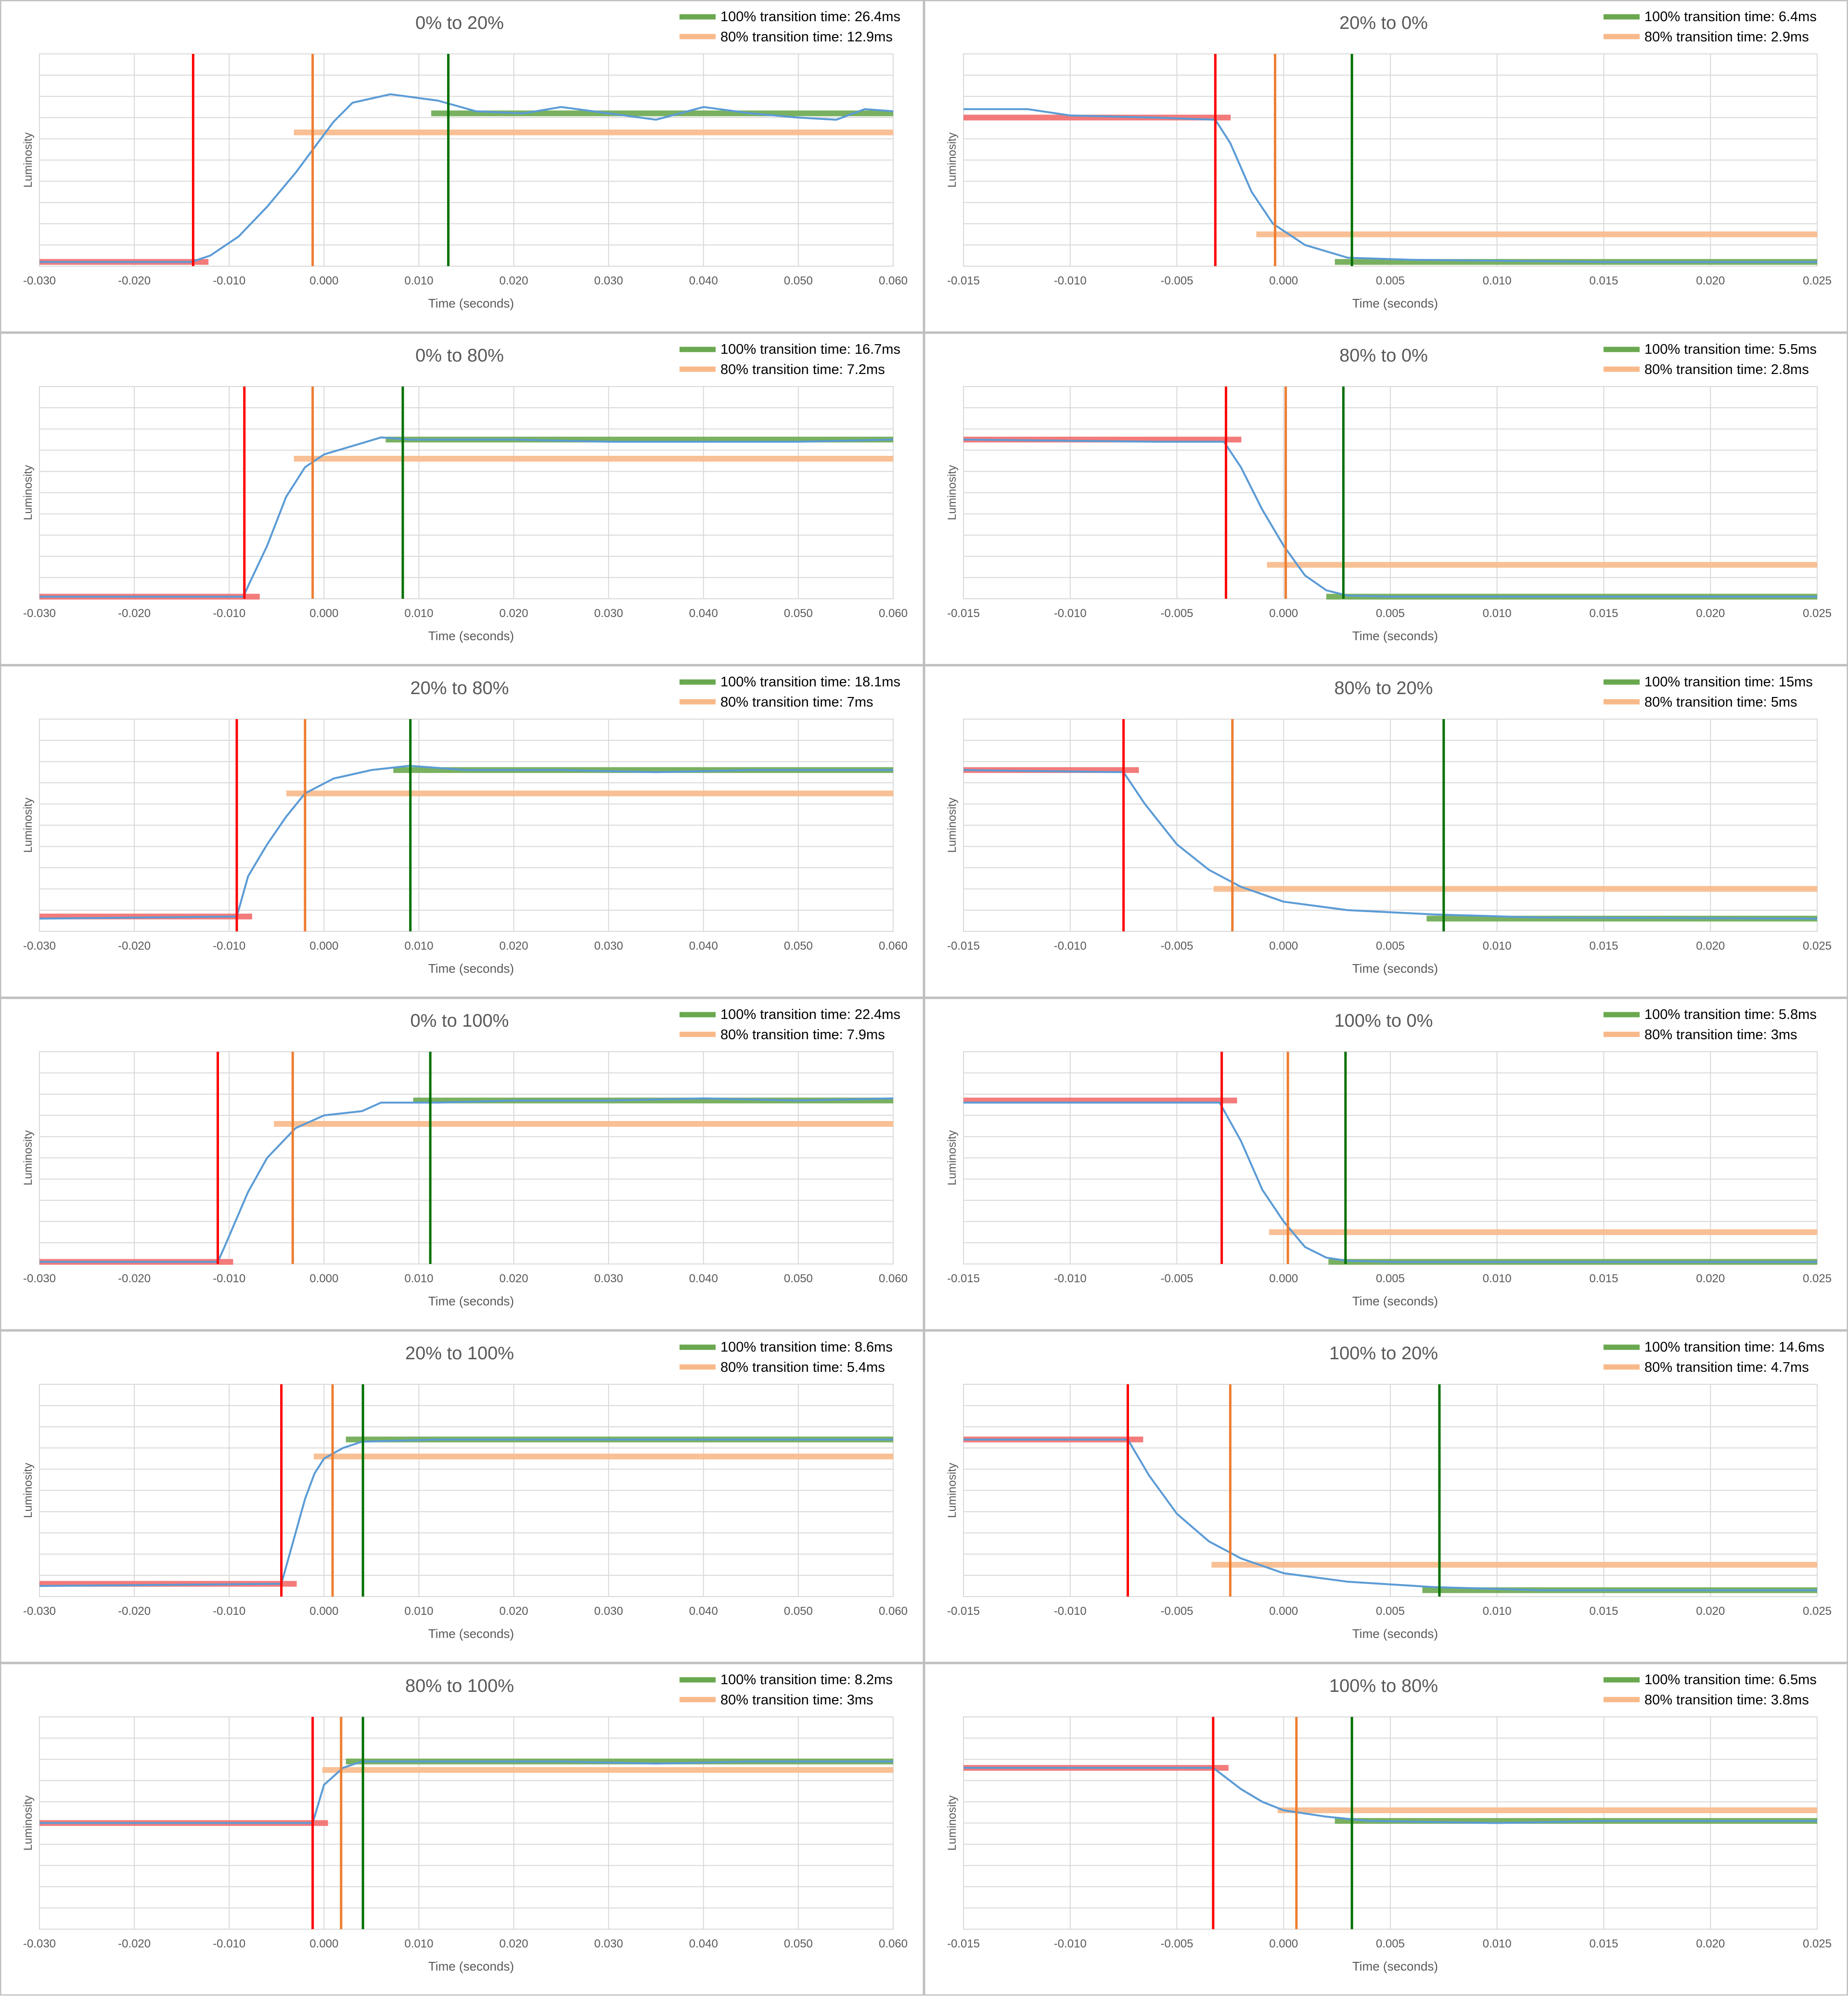 The height and width of the screenshot is (1998, 1848). I want to click on legend-label-80: 80% transition time: 12.9ms, so click(806, 37).